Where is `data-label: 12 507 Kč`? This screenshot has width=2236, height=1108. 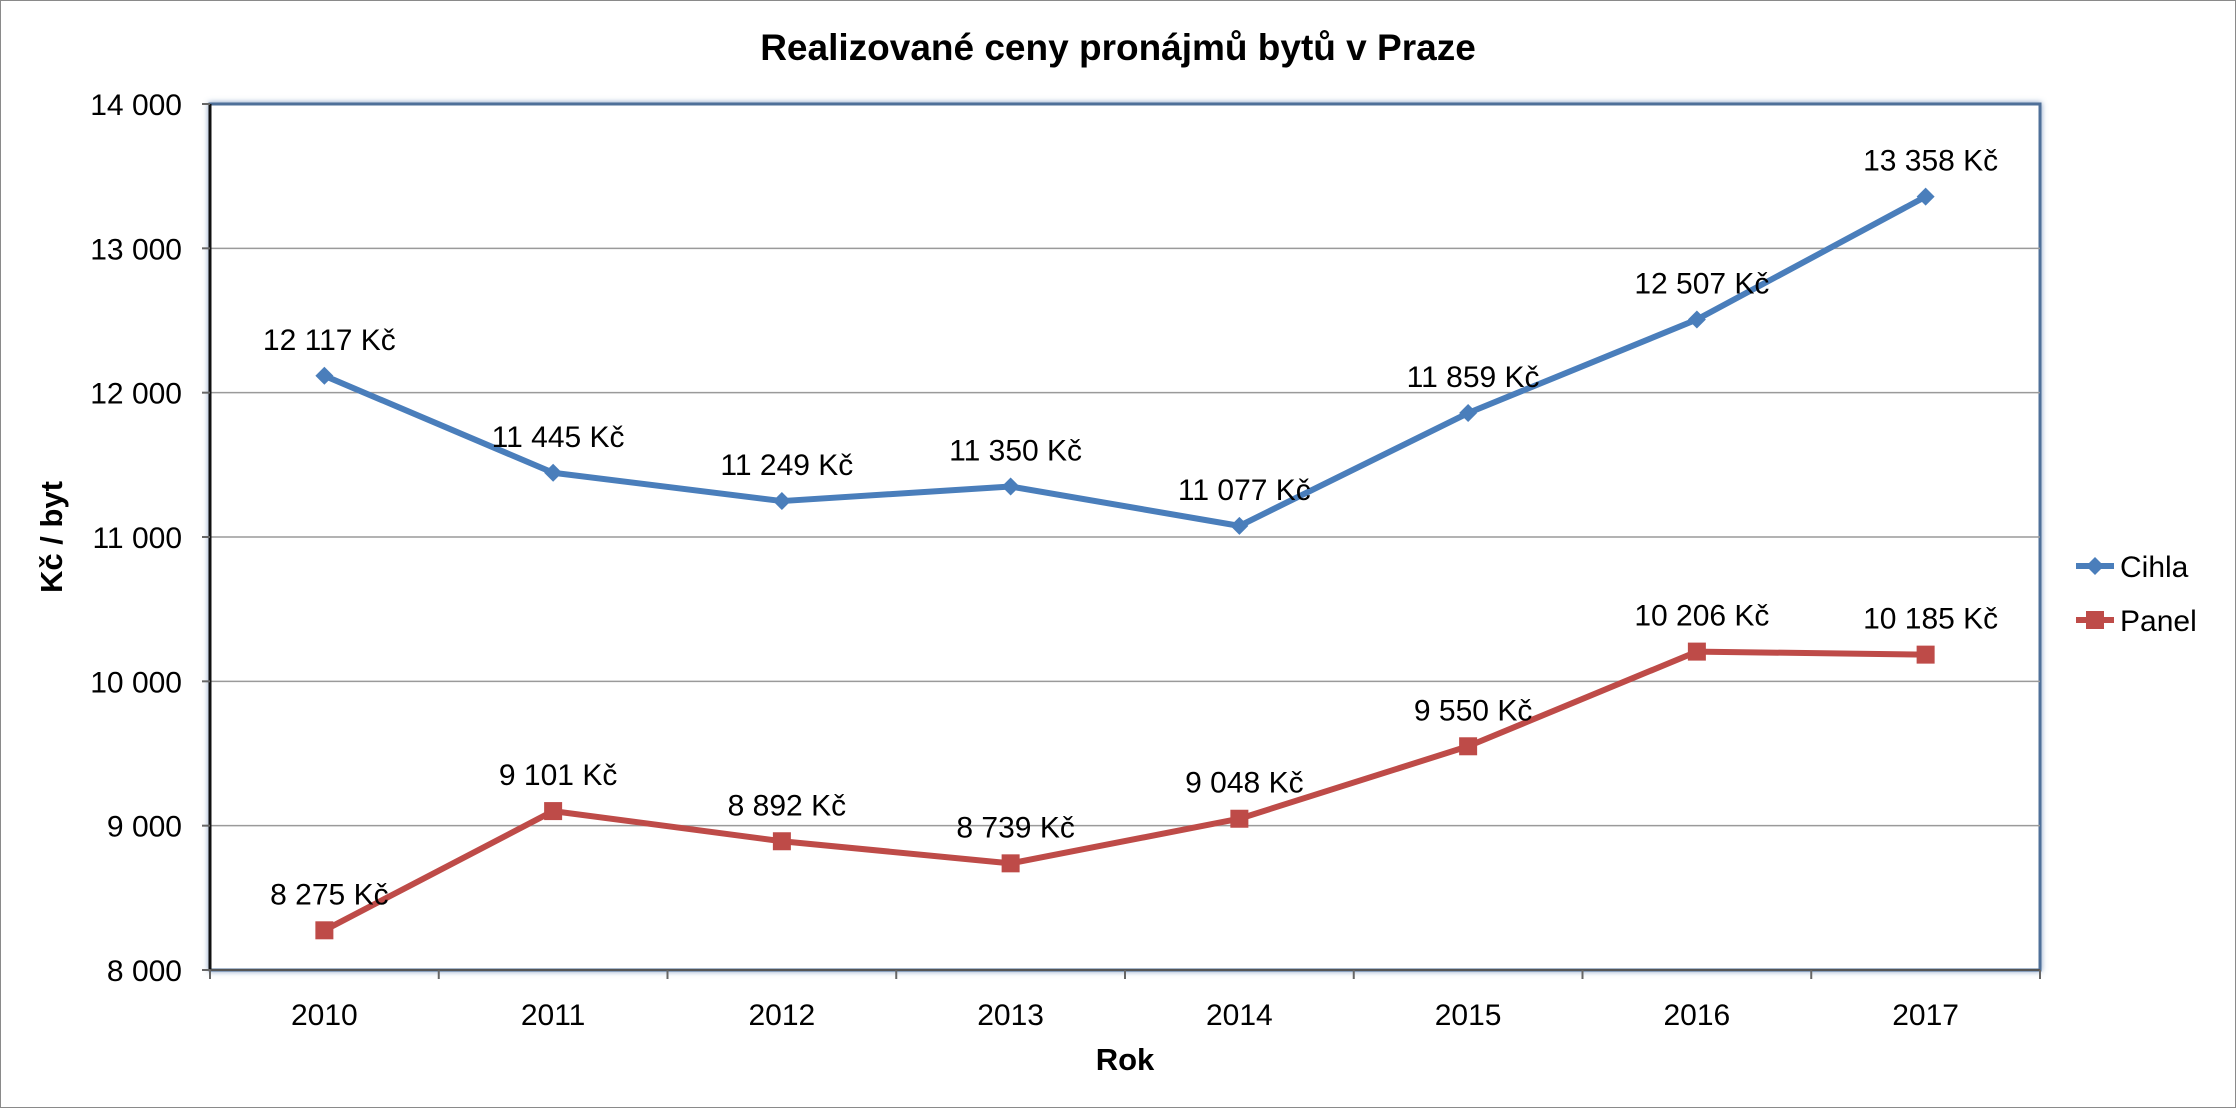
data-label: 12 507 Kč is located at coordinates (1701, 283).